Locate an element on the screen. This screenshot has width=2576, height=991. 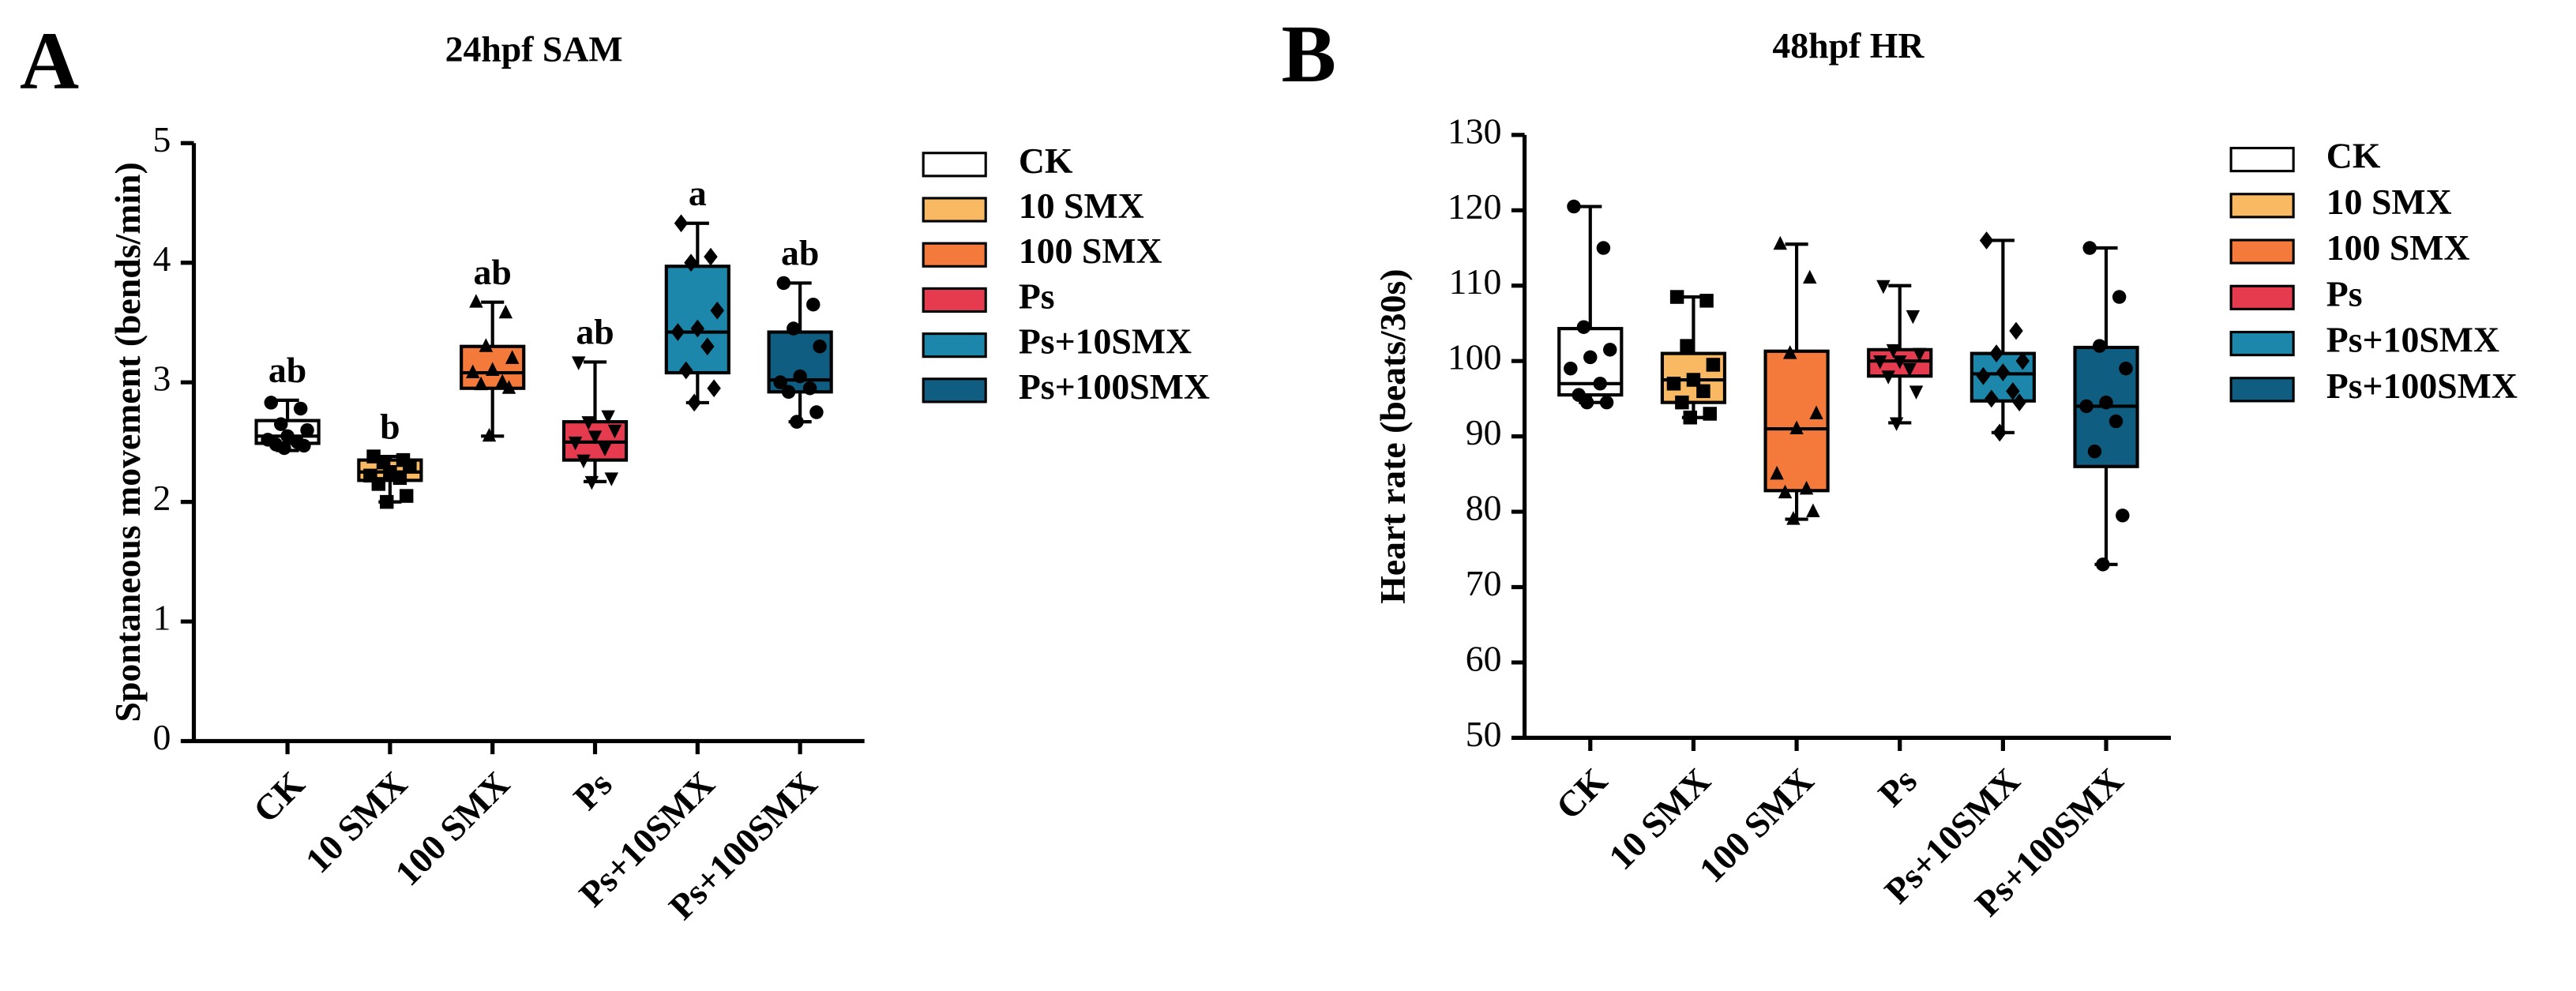
y-tick-label: 1 is located at coordinates (161, 618).